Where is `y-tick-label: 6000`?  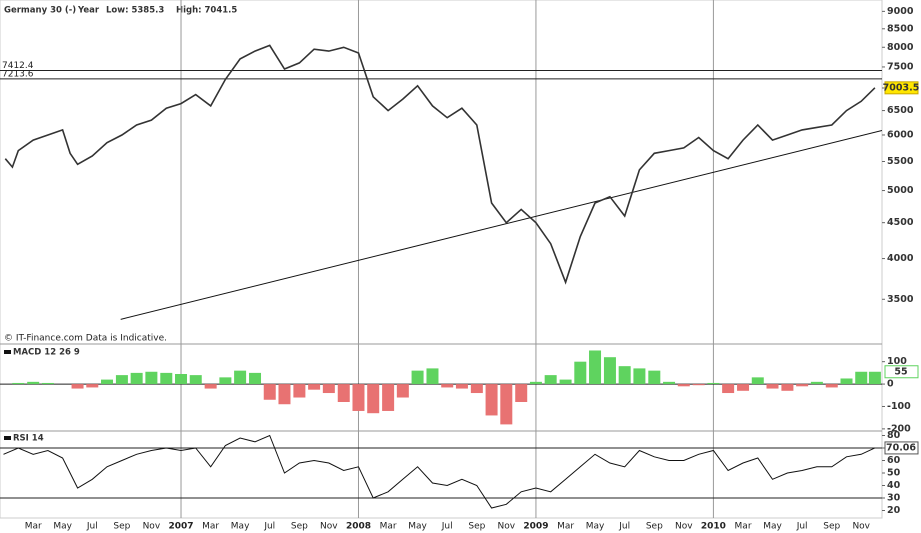
y-tick-label: 6000 is located at coordinates (900, 134).